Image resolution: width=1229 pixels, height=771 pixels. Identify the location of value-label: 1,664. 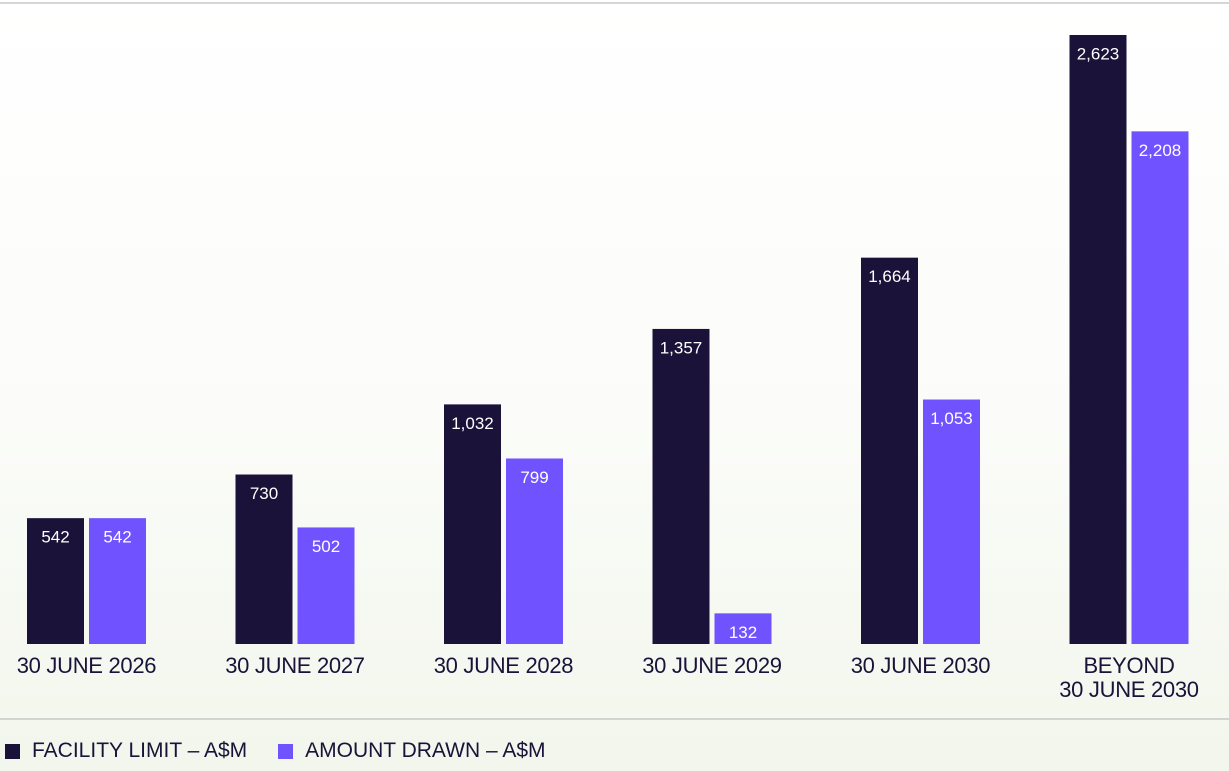
(889, 276).